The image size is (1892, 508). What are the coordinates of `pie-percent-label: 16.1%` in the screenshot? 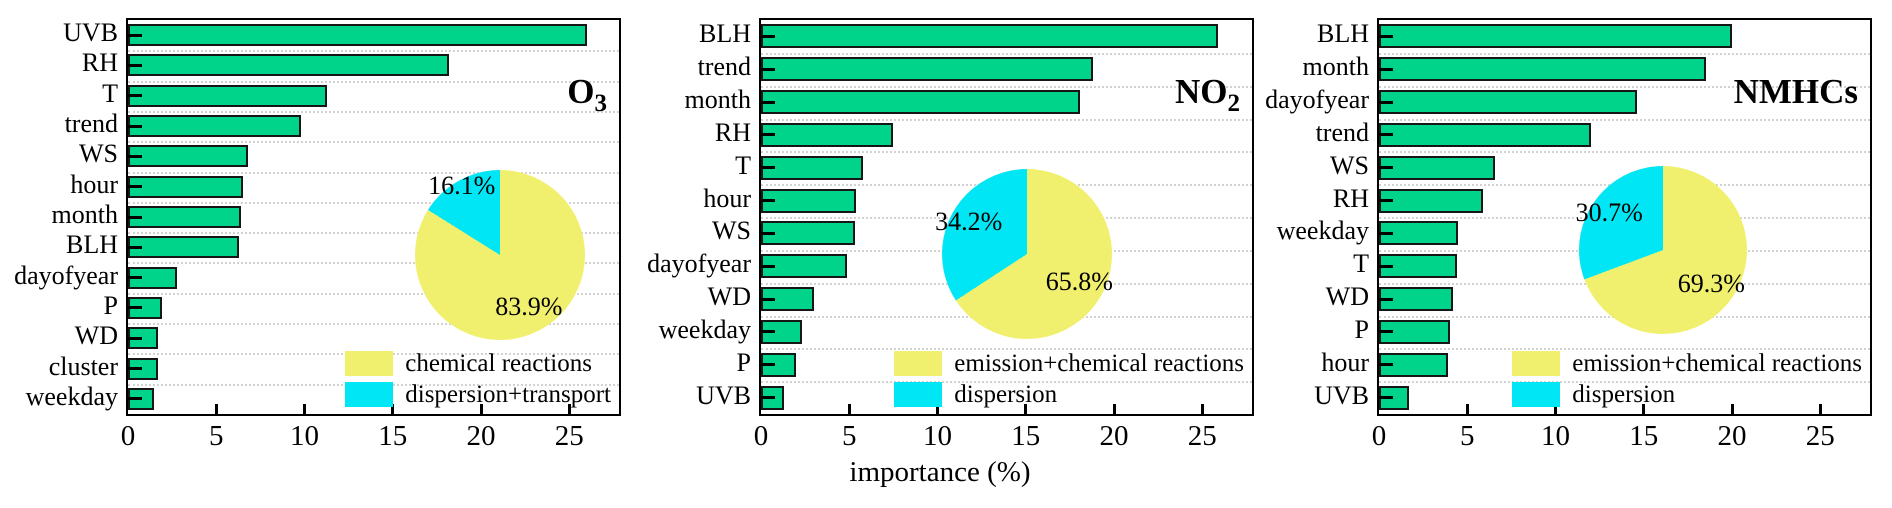 It's located at (462, 185).